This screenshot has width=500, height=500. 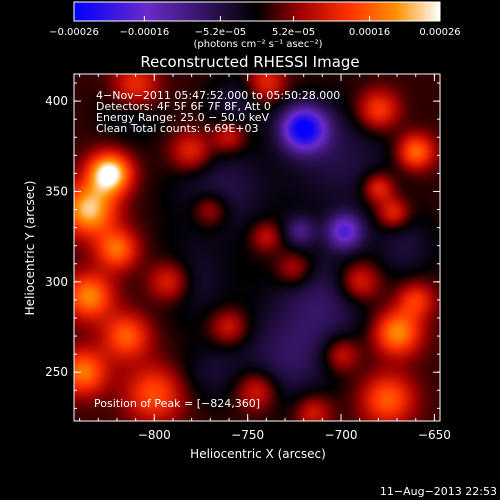 I want to click on colorbar-tick-label: 0.00026, so click(x=439, y=32).